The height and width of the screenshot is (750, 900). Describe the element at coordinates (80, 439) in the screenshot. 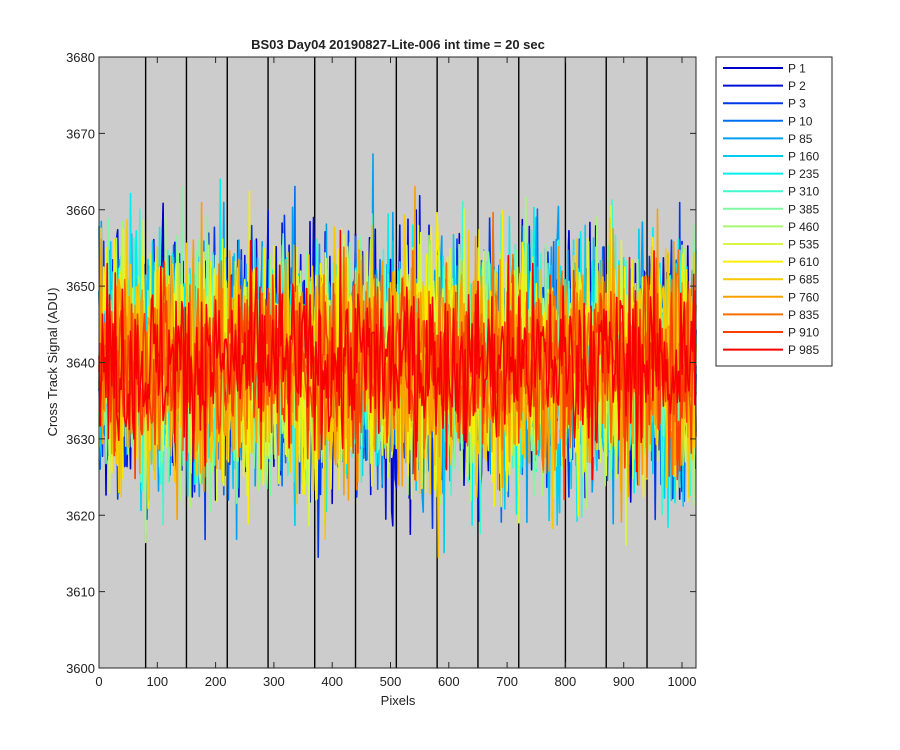

I see `y-tick-label: 3630` at that location.